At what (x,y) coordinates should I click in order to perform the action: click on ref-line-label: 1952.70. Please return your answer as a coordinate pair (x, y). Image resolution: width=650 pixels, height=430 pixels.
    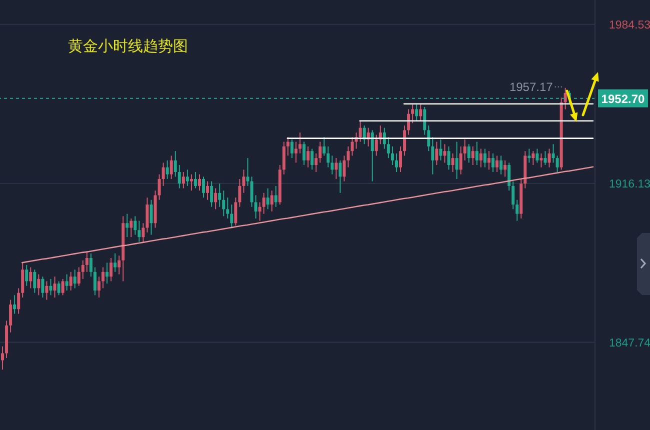
    Looking at the image, I should click on (623, 99).